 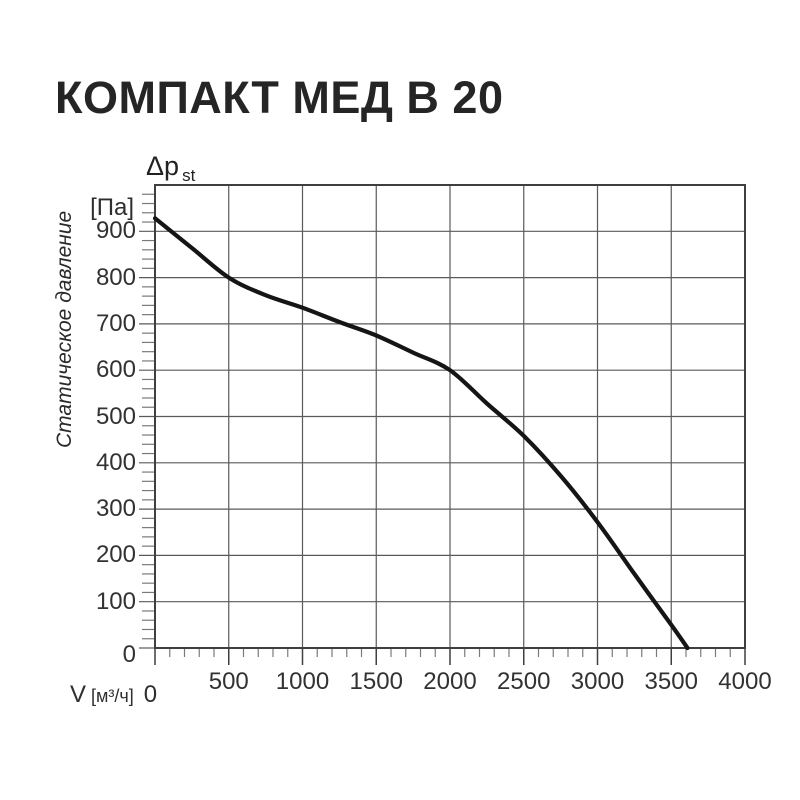 I want to click on x-axis-title: V [м³/ч] 0, so click(x=113, y=695).